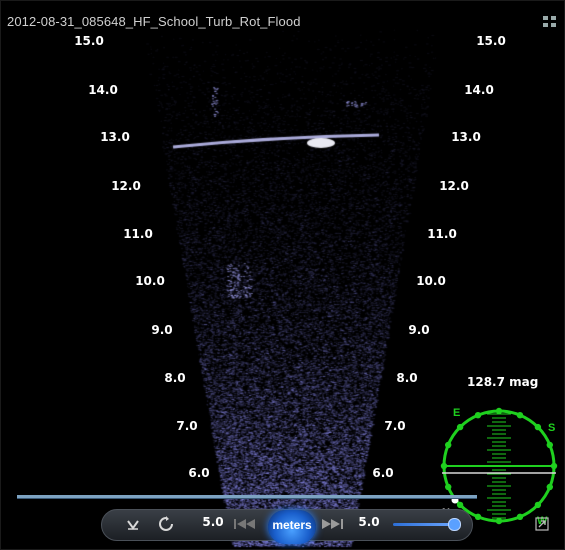 The image size is (565, 550). I want to click on range-label-left: 10.0, so click(150, 281).